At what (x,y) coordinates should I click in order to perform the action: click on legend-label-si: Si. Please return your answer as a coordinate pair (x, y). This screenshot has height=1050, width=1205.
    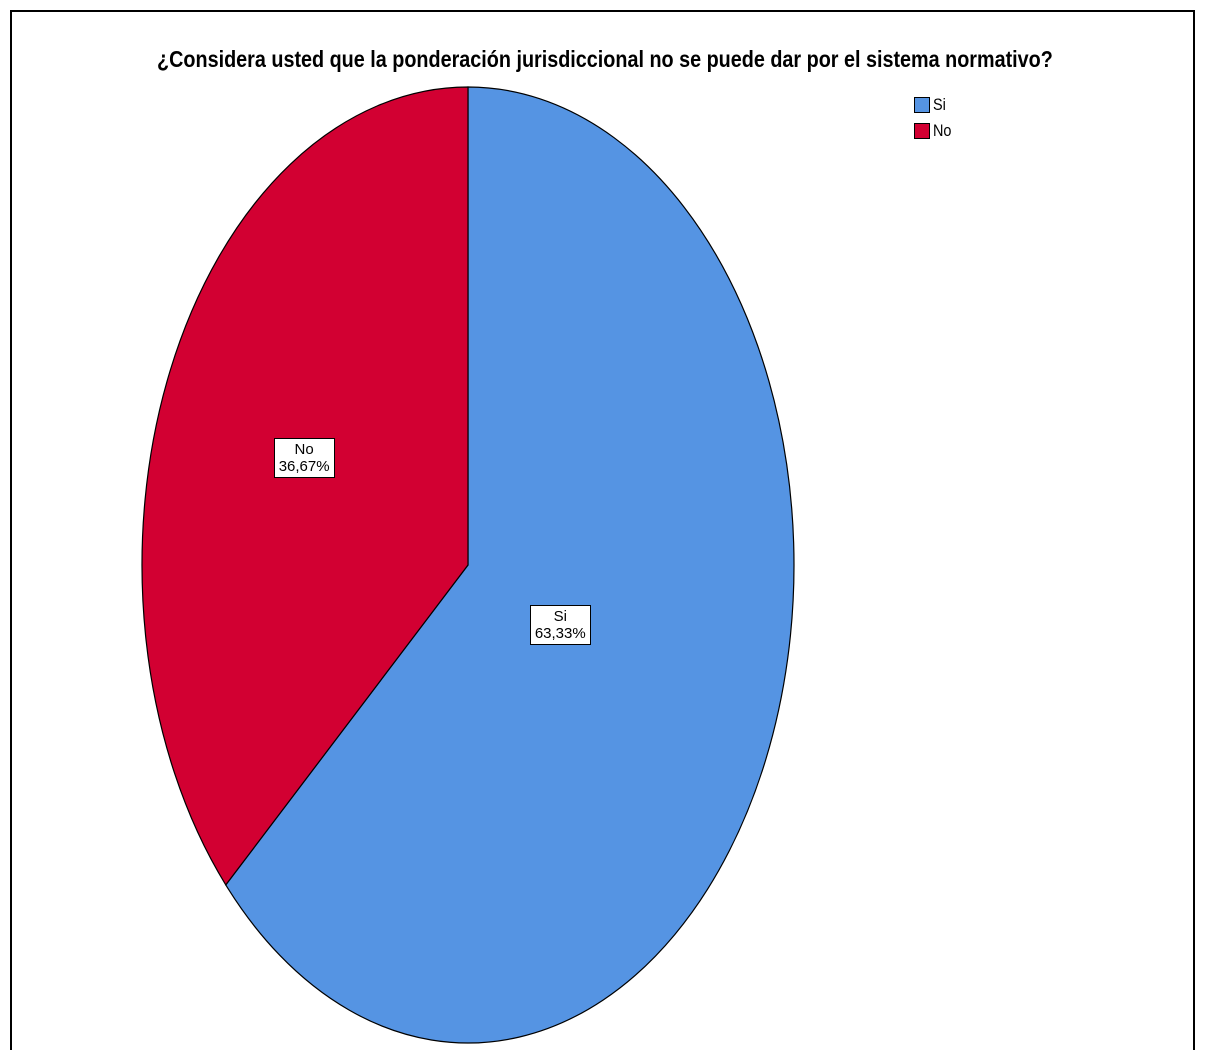
    Looking at the image, I should click on (939, 104).